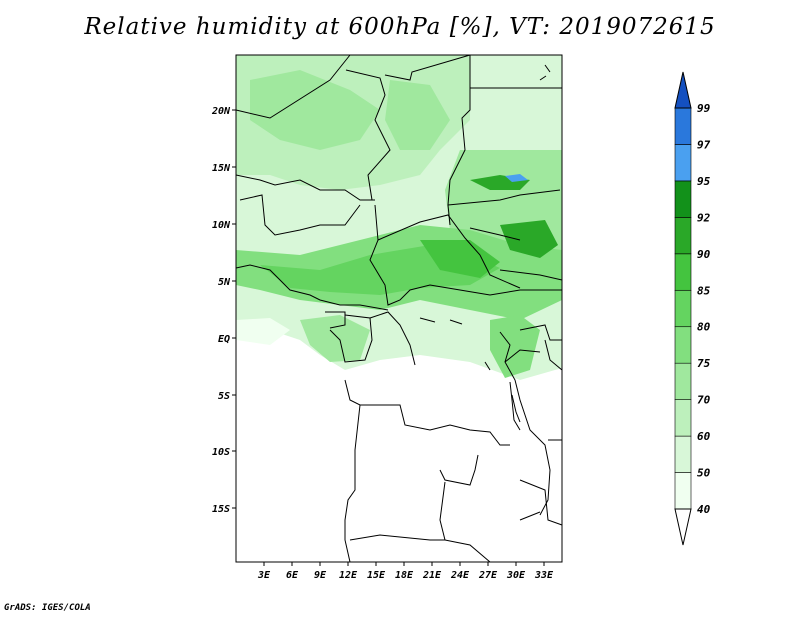  Describe the element at coordinates (224, 396) in the screenshot. I see `lat-label: 5S` at that location.